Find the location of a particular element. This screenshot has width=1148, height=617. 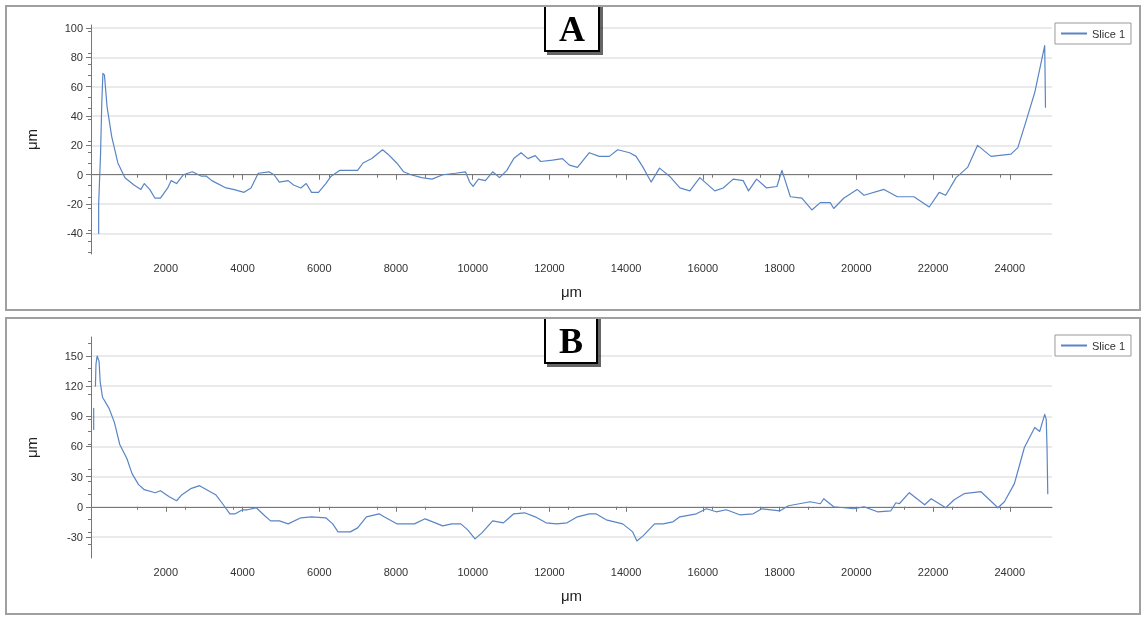

y-tick-label: 90 is located at coordinates (76, 416).